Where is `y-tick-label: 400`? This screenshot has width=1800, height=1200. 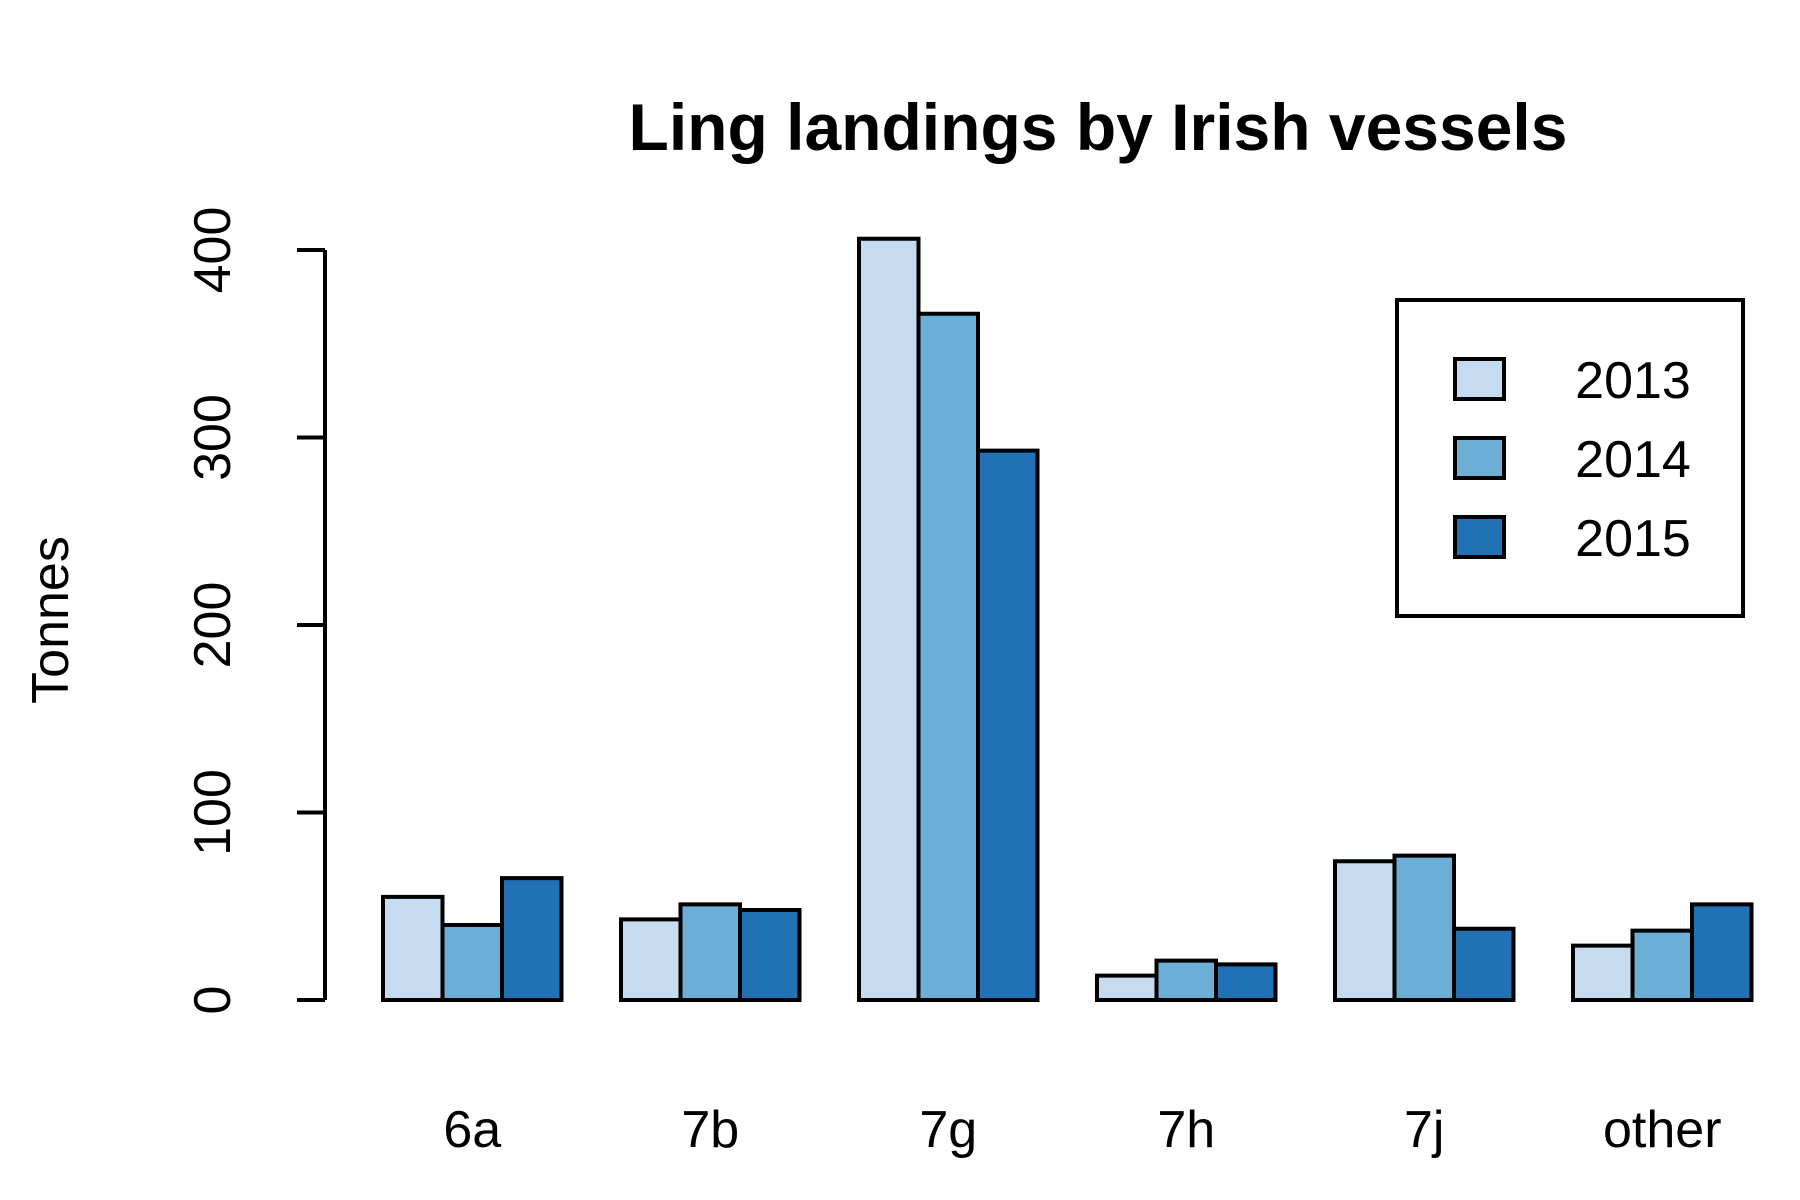 y-tick-label: 400 is located at coordinates (213, 250).